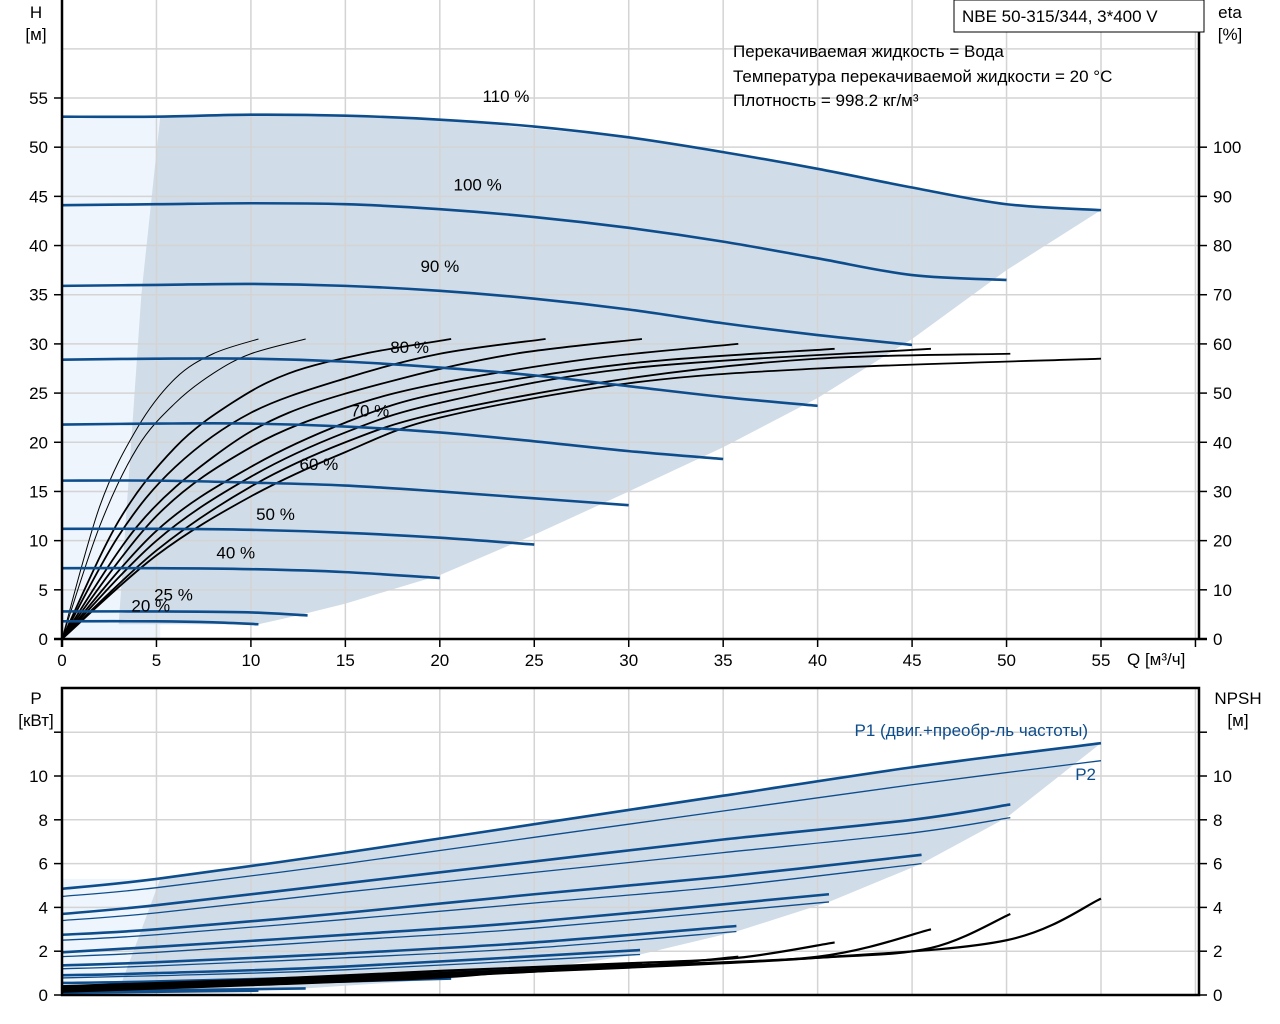  What do you see at coordinates (1227, 147) in the screenshot?
I see `y2-tick-label: 100` at bounding box center [1227, 147].